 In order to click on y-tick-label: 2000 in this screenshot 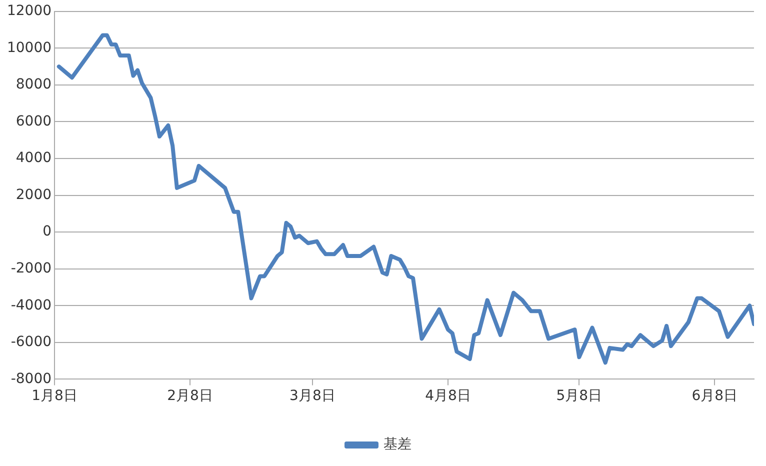, I will do `click(34, 194)`.